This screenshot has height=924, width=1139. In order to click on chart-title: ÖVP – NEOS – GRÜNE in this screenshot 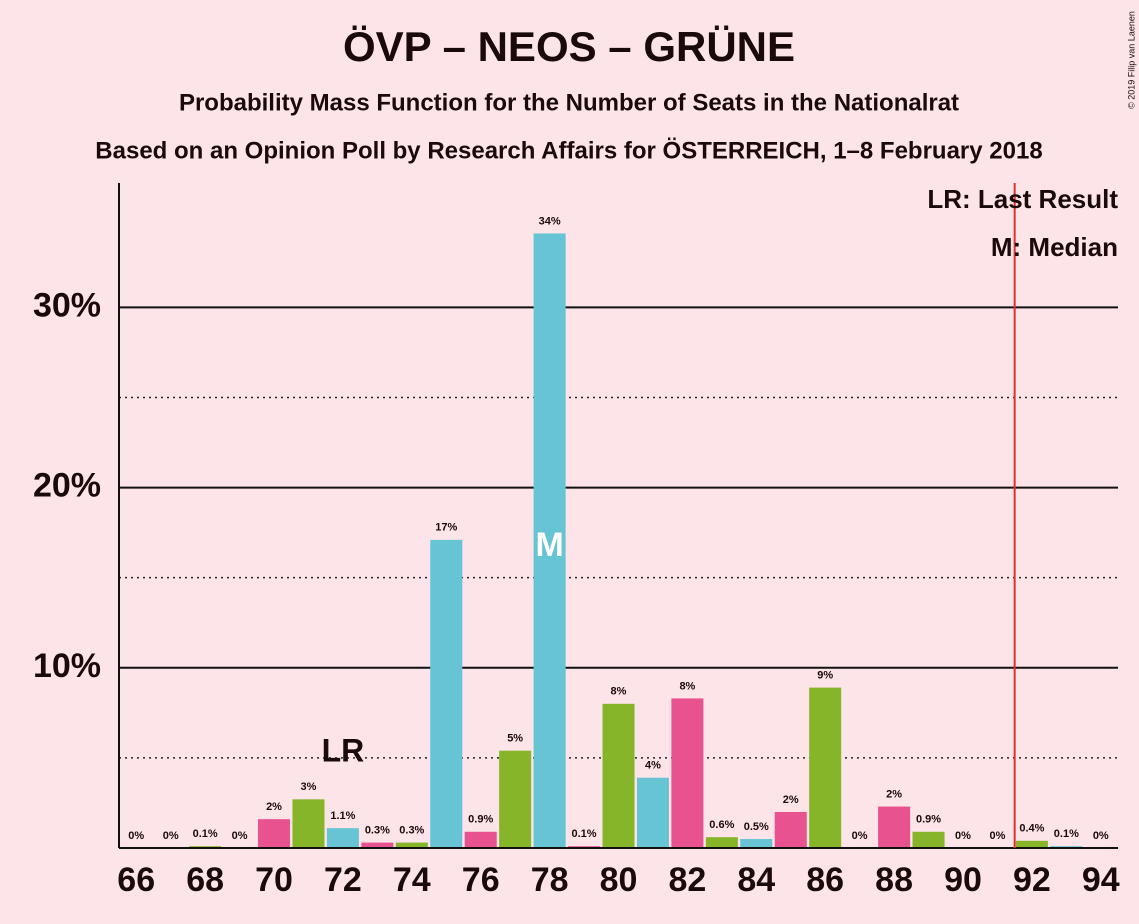, I will do `click(569, 46)`.